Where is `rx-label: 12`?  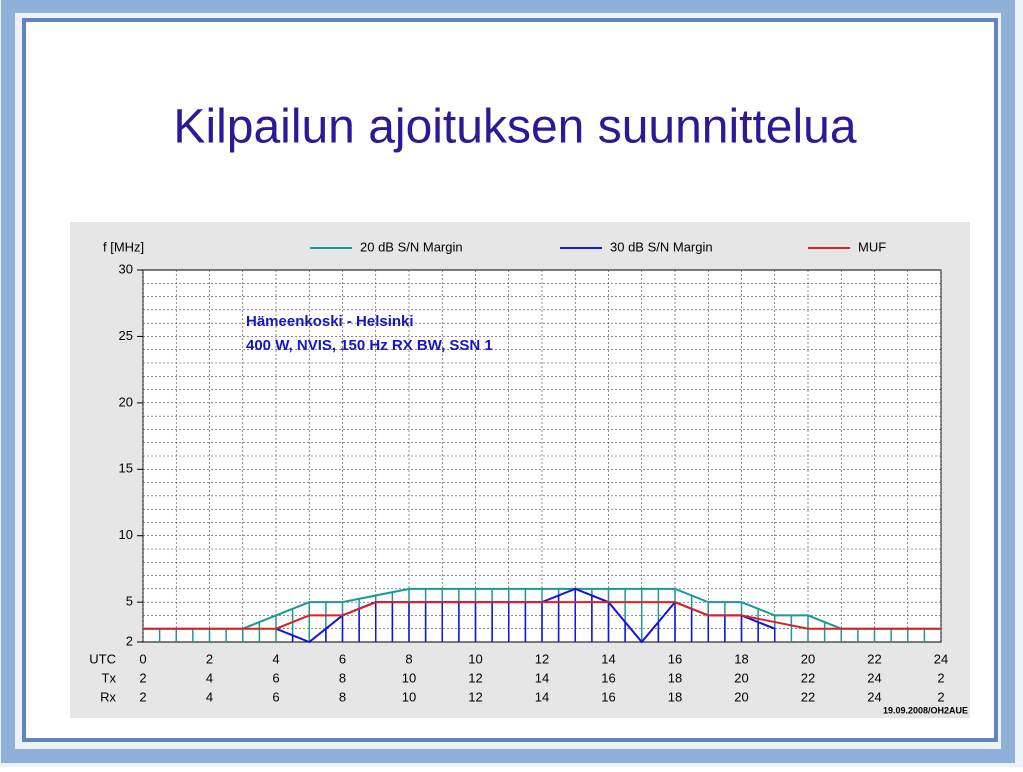
rx-label: 12 is located at coordinates (475, 696).